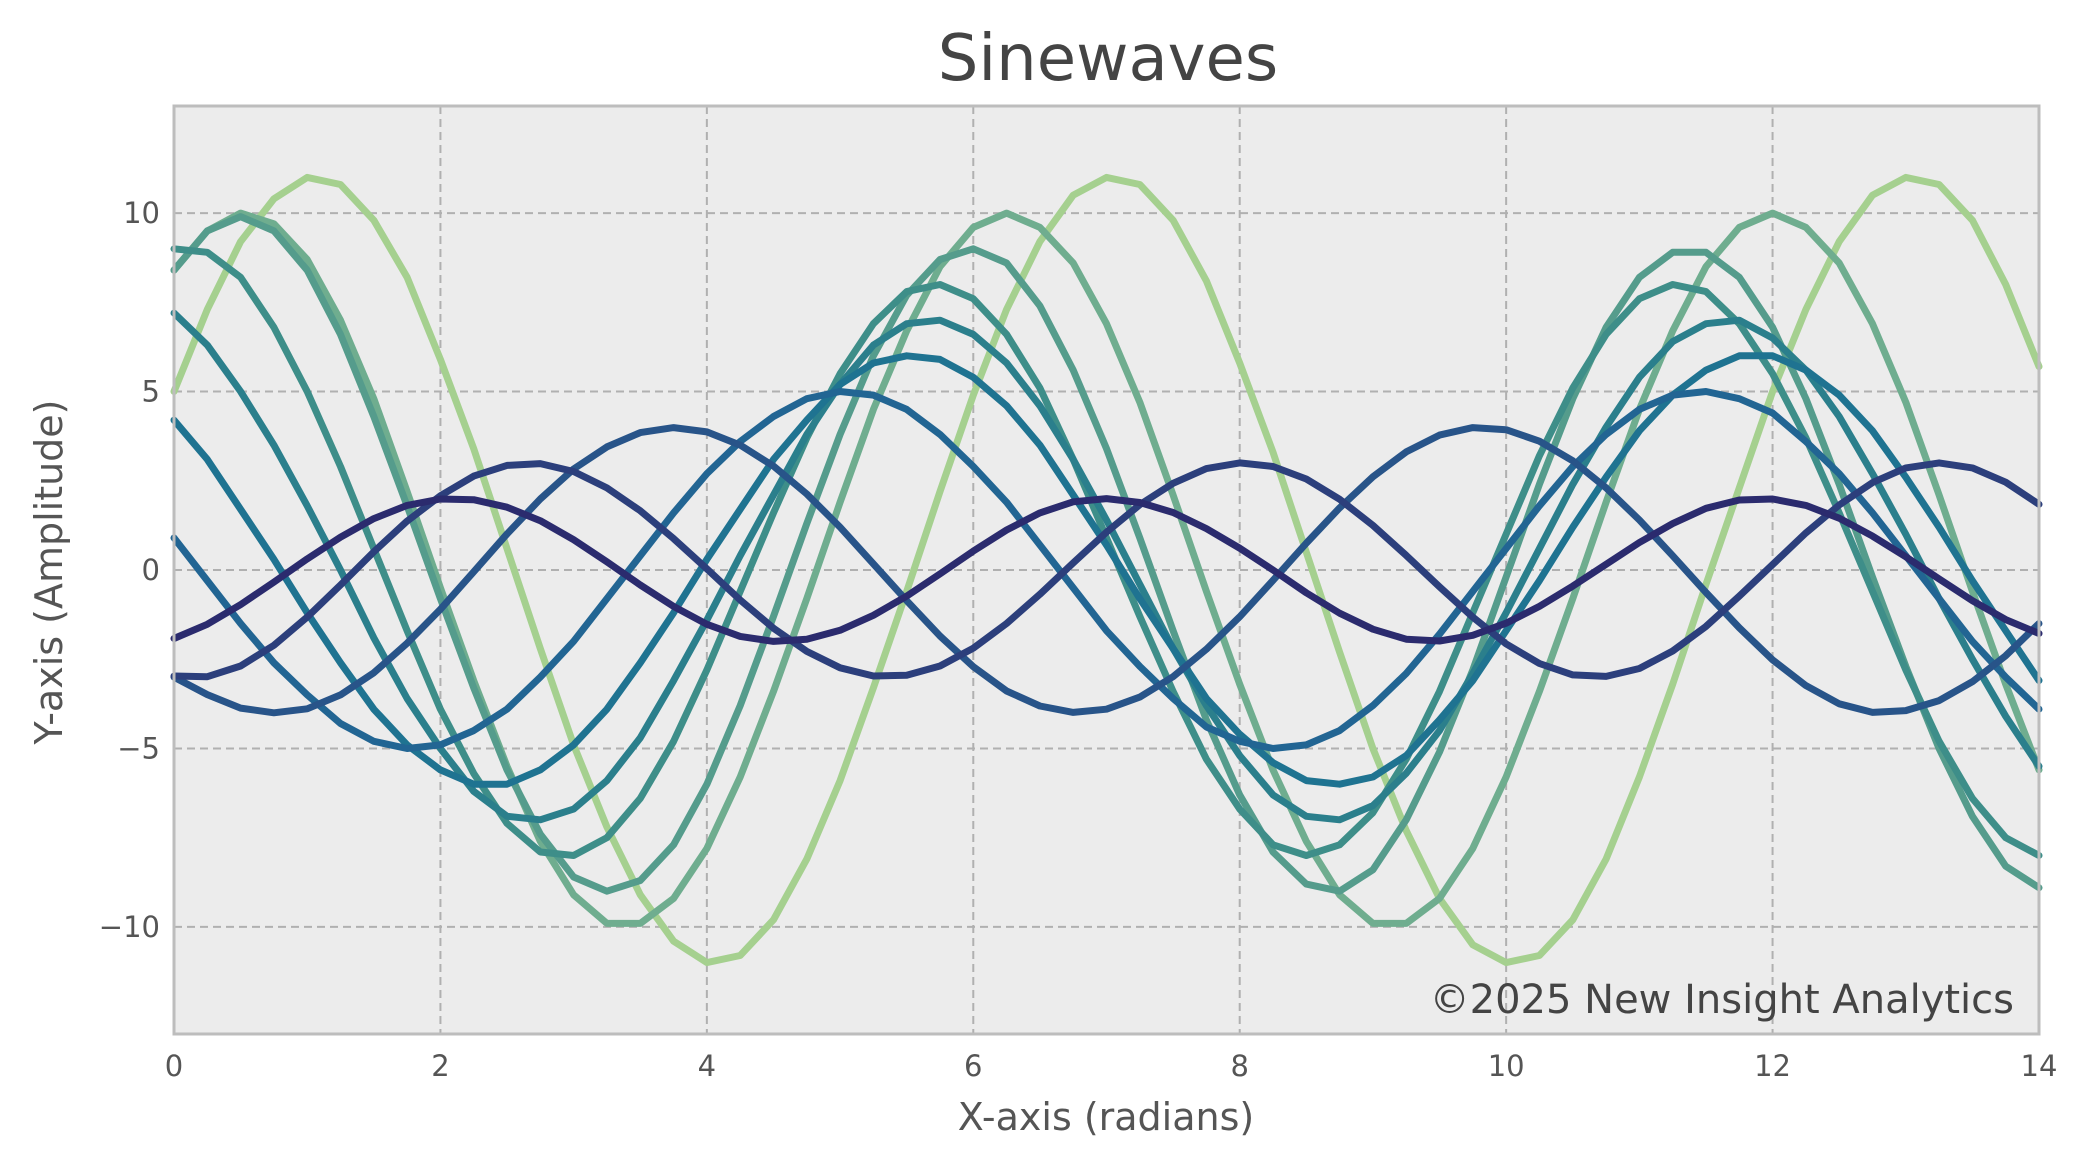  What do you see at coordinates (141, 213) in the screenshot?
I see `y-tick-label: 10` at bounding box center [141, 213].